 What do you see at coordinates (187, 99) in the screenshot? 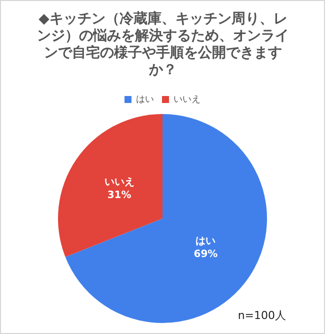
I see `legend-label: いいえ` at bounding box center [187, 99].